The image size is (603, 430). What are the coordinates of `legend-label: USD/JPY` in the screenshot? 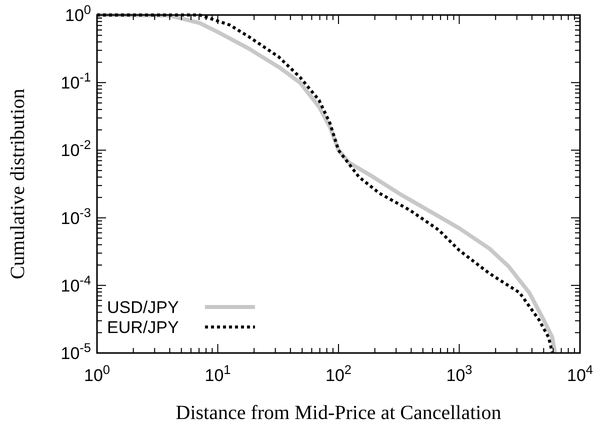 It's located at (143, 307).